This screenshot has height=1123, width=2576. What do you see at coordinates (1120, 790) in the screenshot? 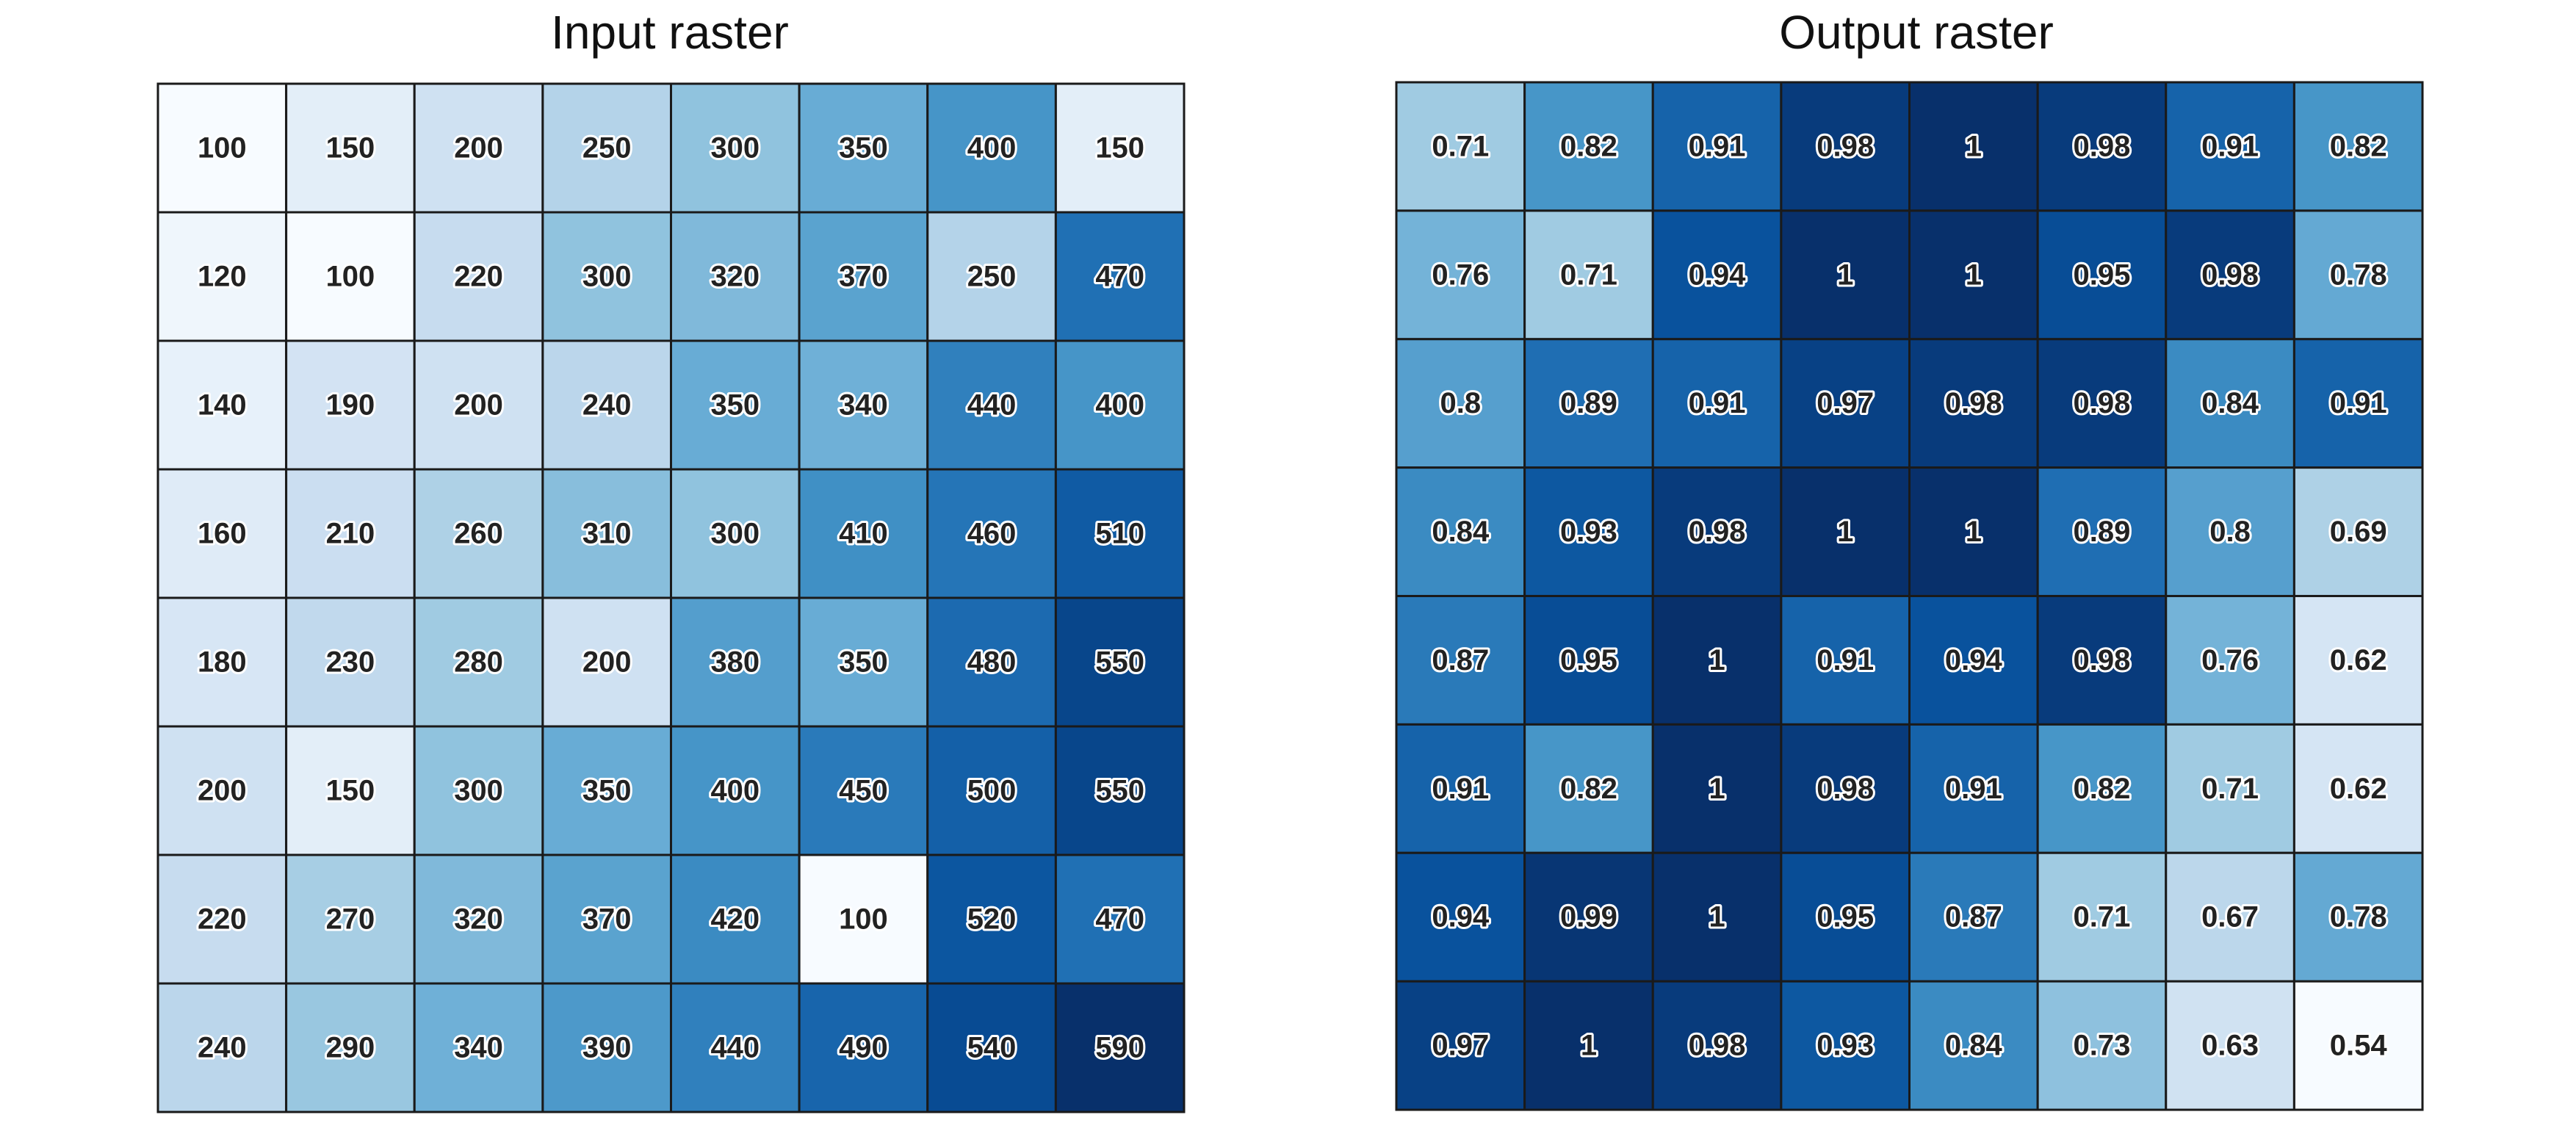
I see `input-cell-r5-c7` at bounding box center [1120, 790].